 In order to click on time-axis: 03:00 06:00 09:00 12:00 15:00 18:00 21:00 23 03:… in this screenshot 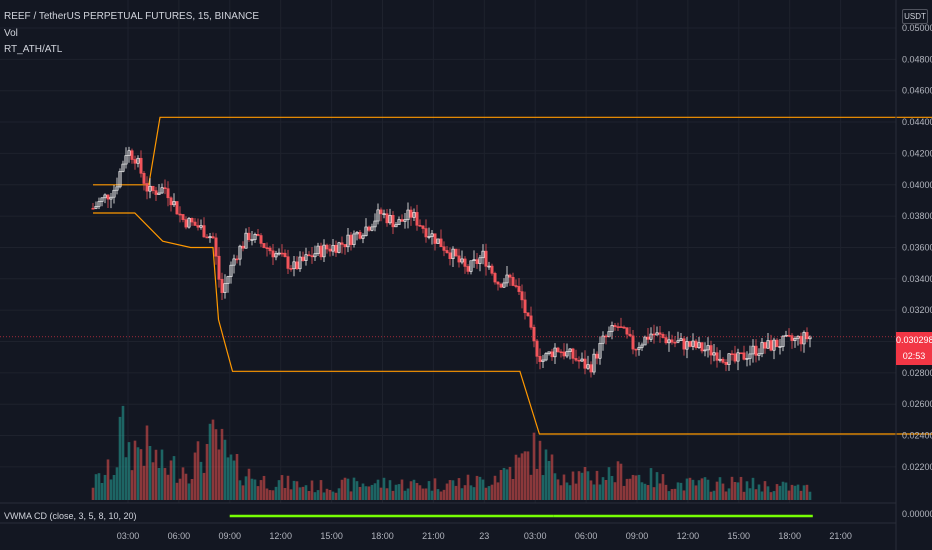, I will do `click(484, 536)`.